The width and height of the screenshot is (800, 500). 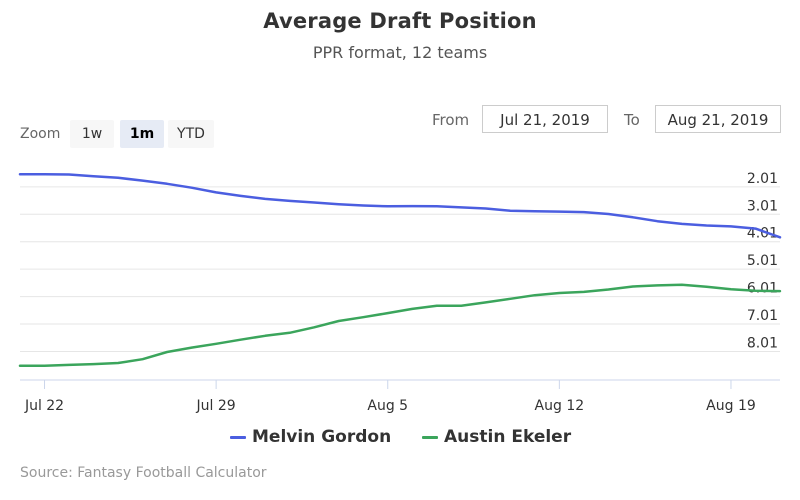 I want to click on legend-swatch-austin-ekeler, so click(x=430, y=437).